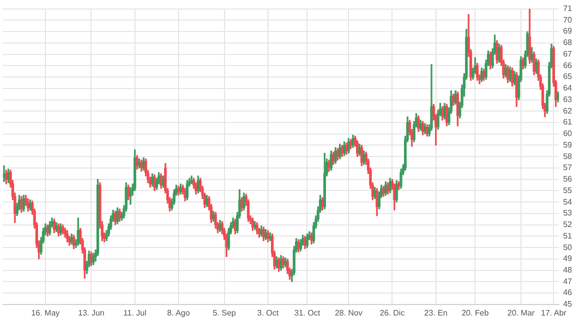  Describe the element at coordinates (568, 225) in the screenshot. I see `y-tick-label: 52` at that location.